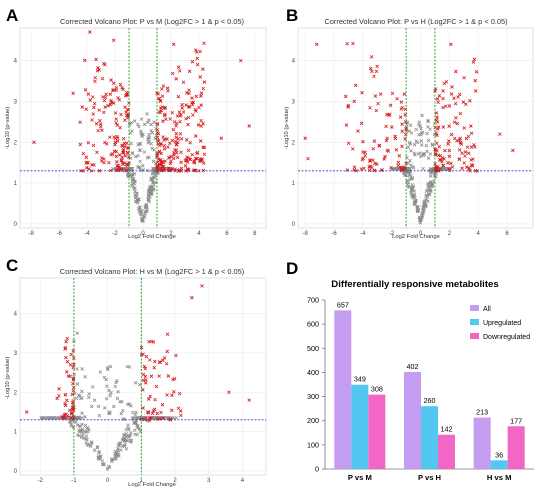  What do you see at coordinates (255, 234) in the screenshot?
I see `x-tick-label: 8` at bounding box center [255, 234].